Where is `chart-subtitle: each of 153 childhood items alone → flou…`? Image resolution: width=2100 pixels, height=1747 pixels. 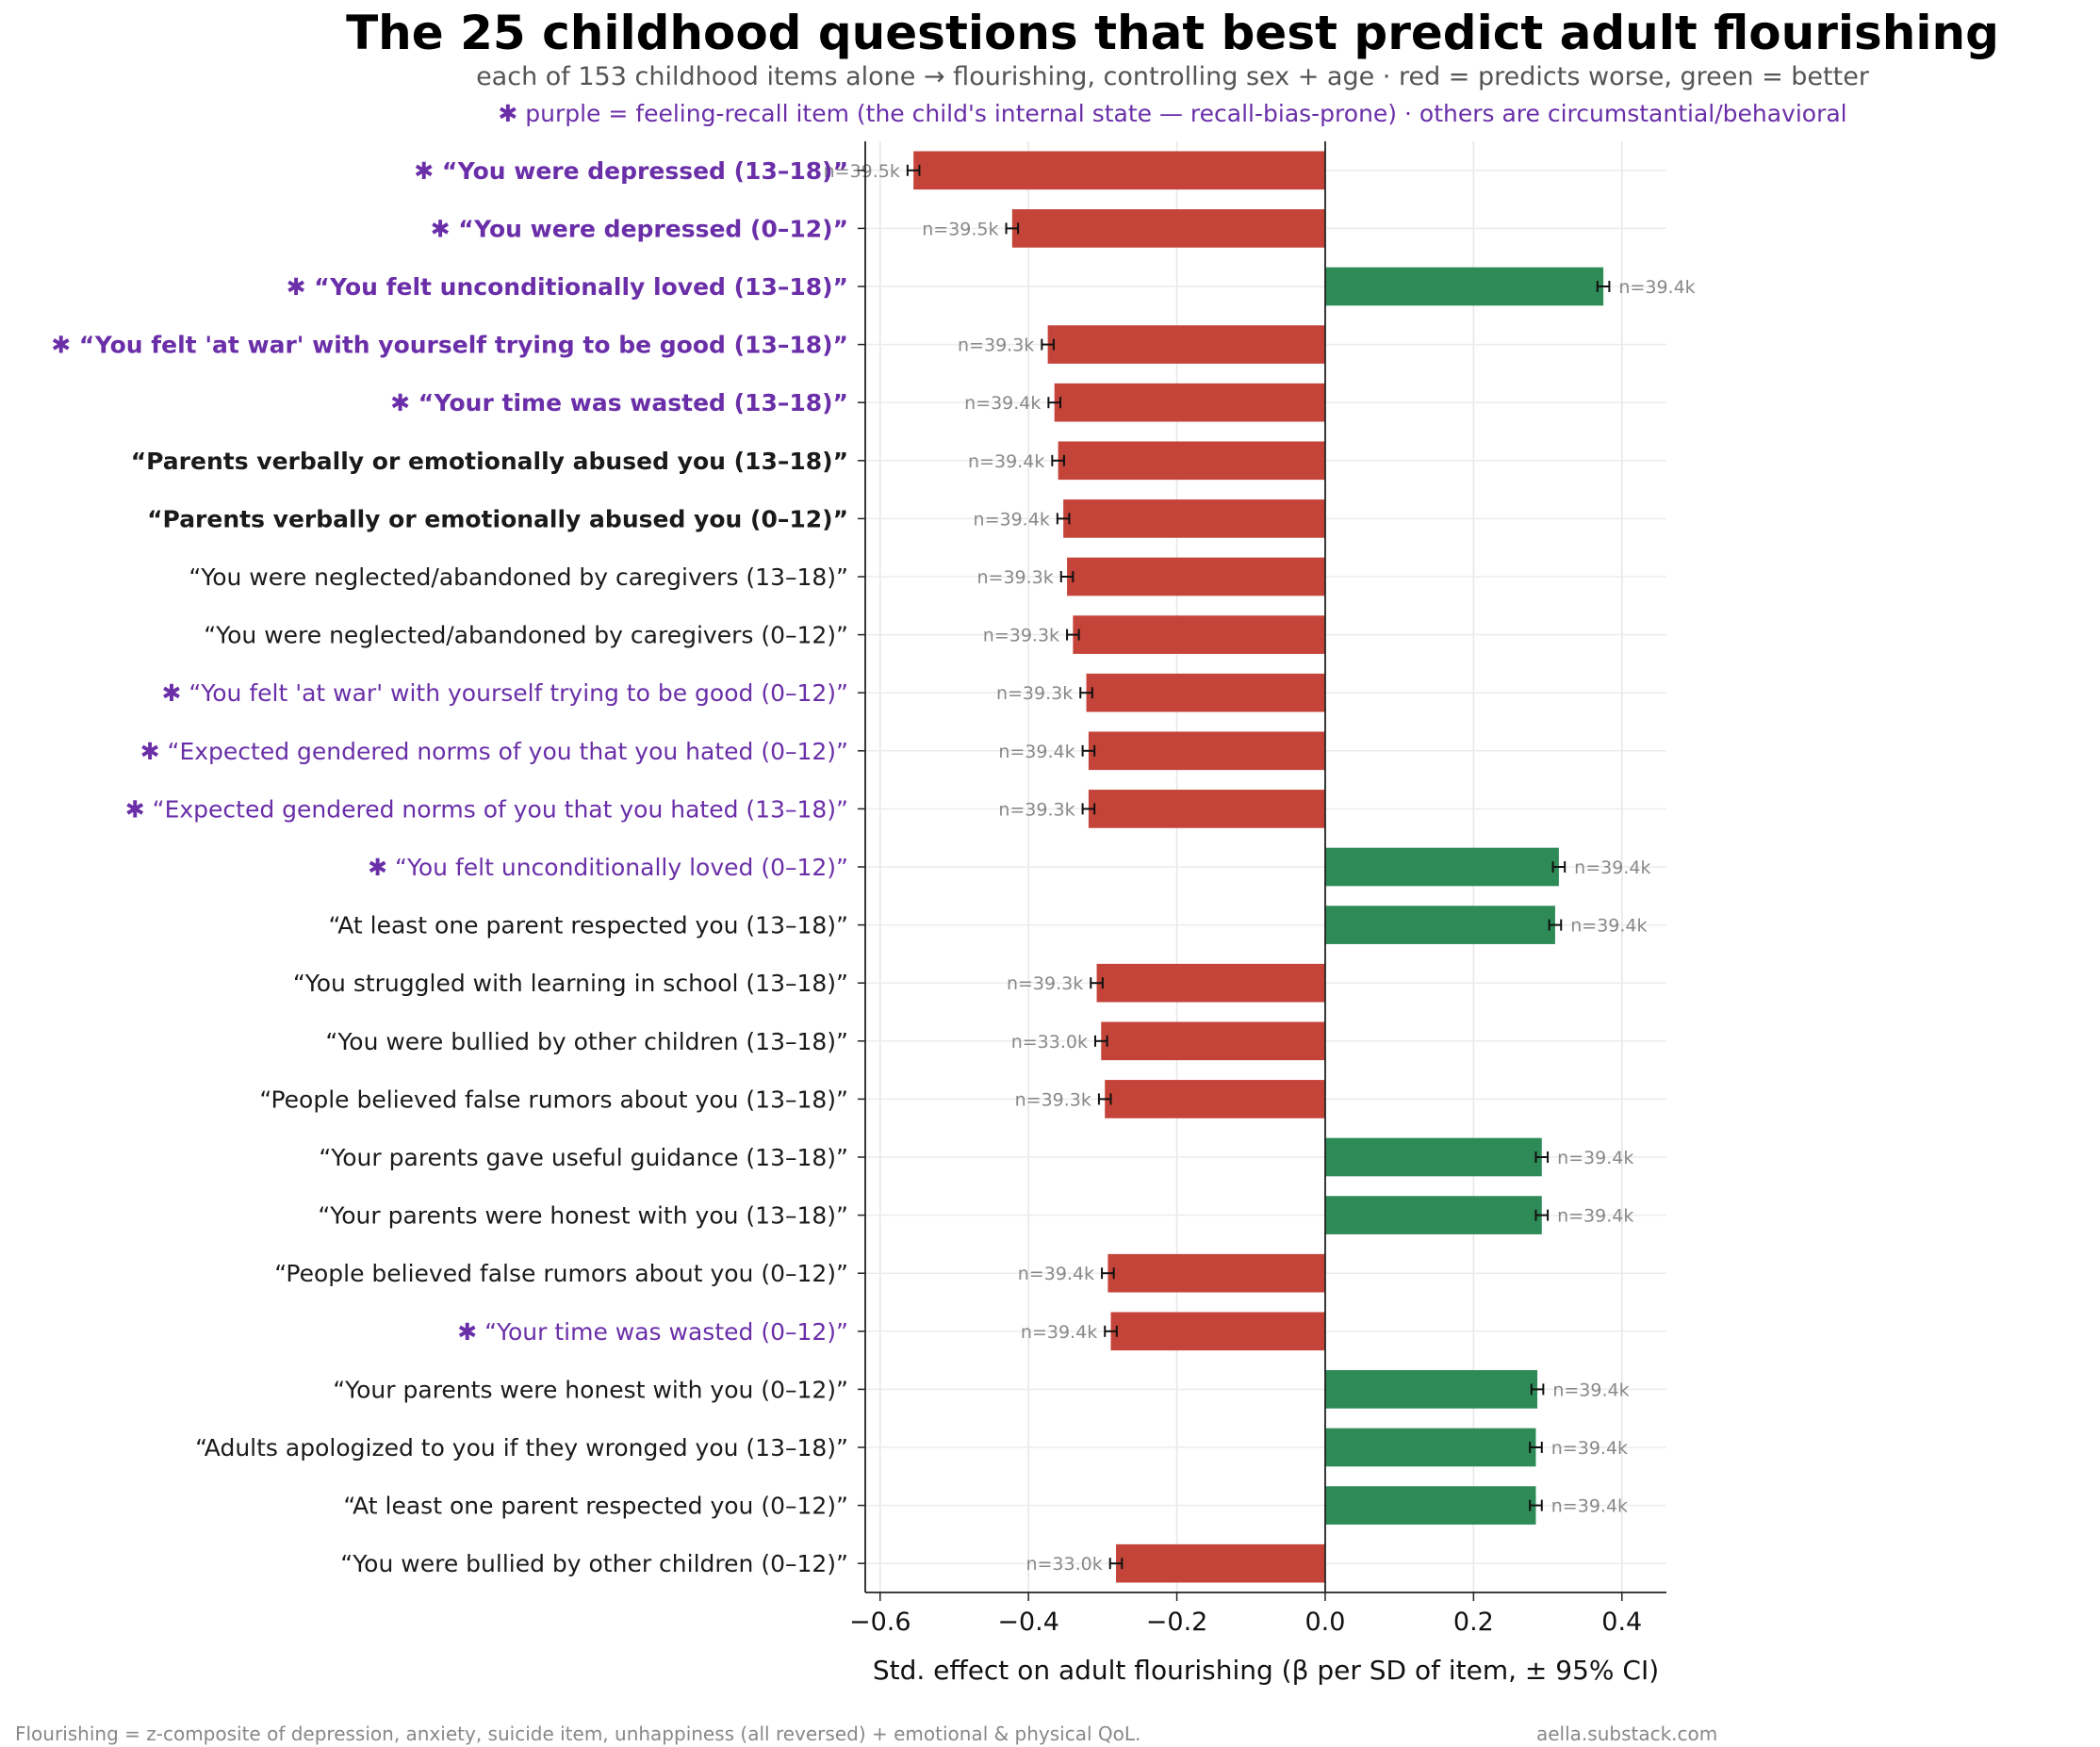 chart-subtitle: each of 153 childhood items alone → flou… is located at coordinates (1172, 76).